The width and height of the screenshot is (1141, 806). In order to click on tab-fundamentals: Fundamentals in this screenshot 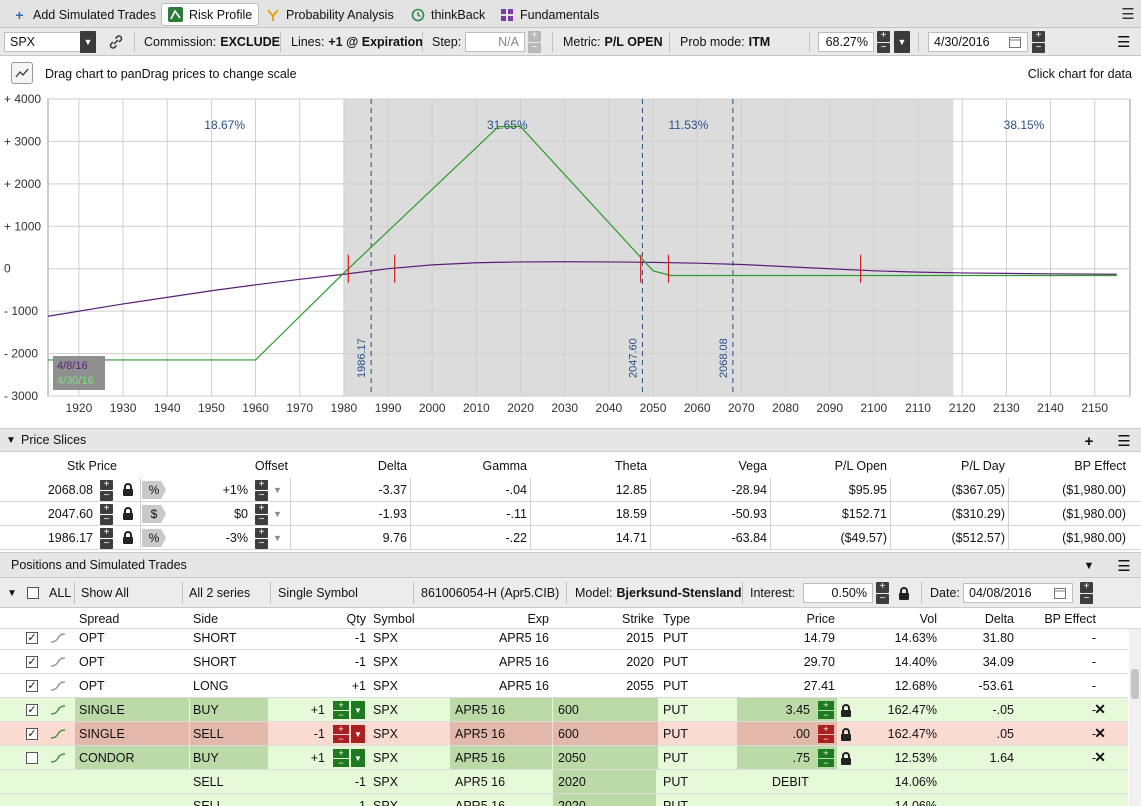, I will do `click(549, 14)`.